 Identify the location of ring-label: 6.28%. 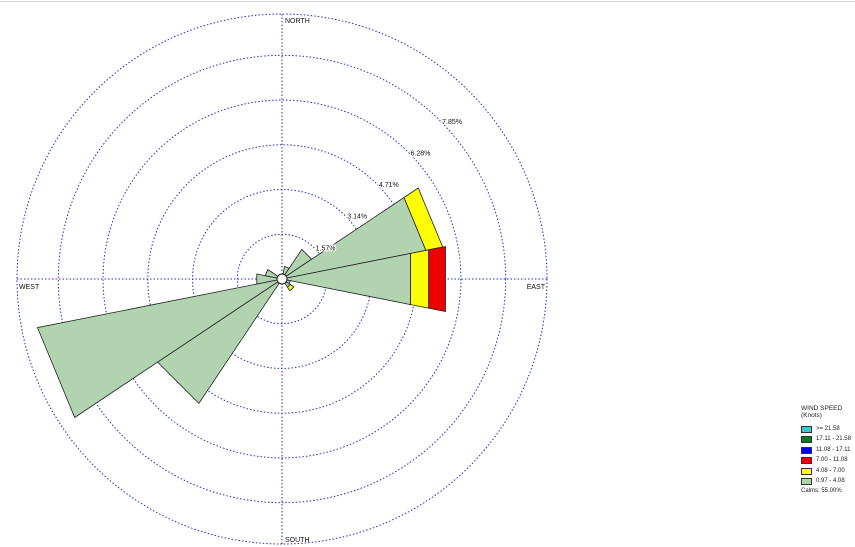
(421, 153).